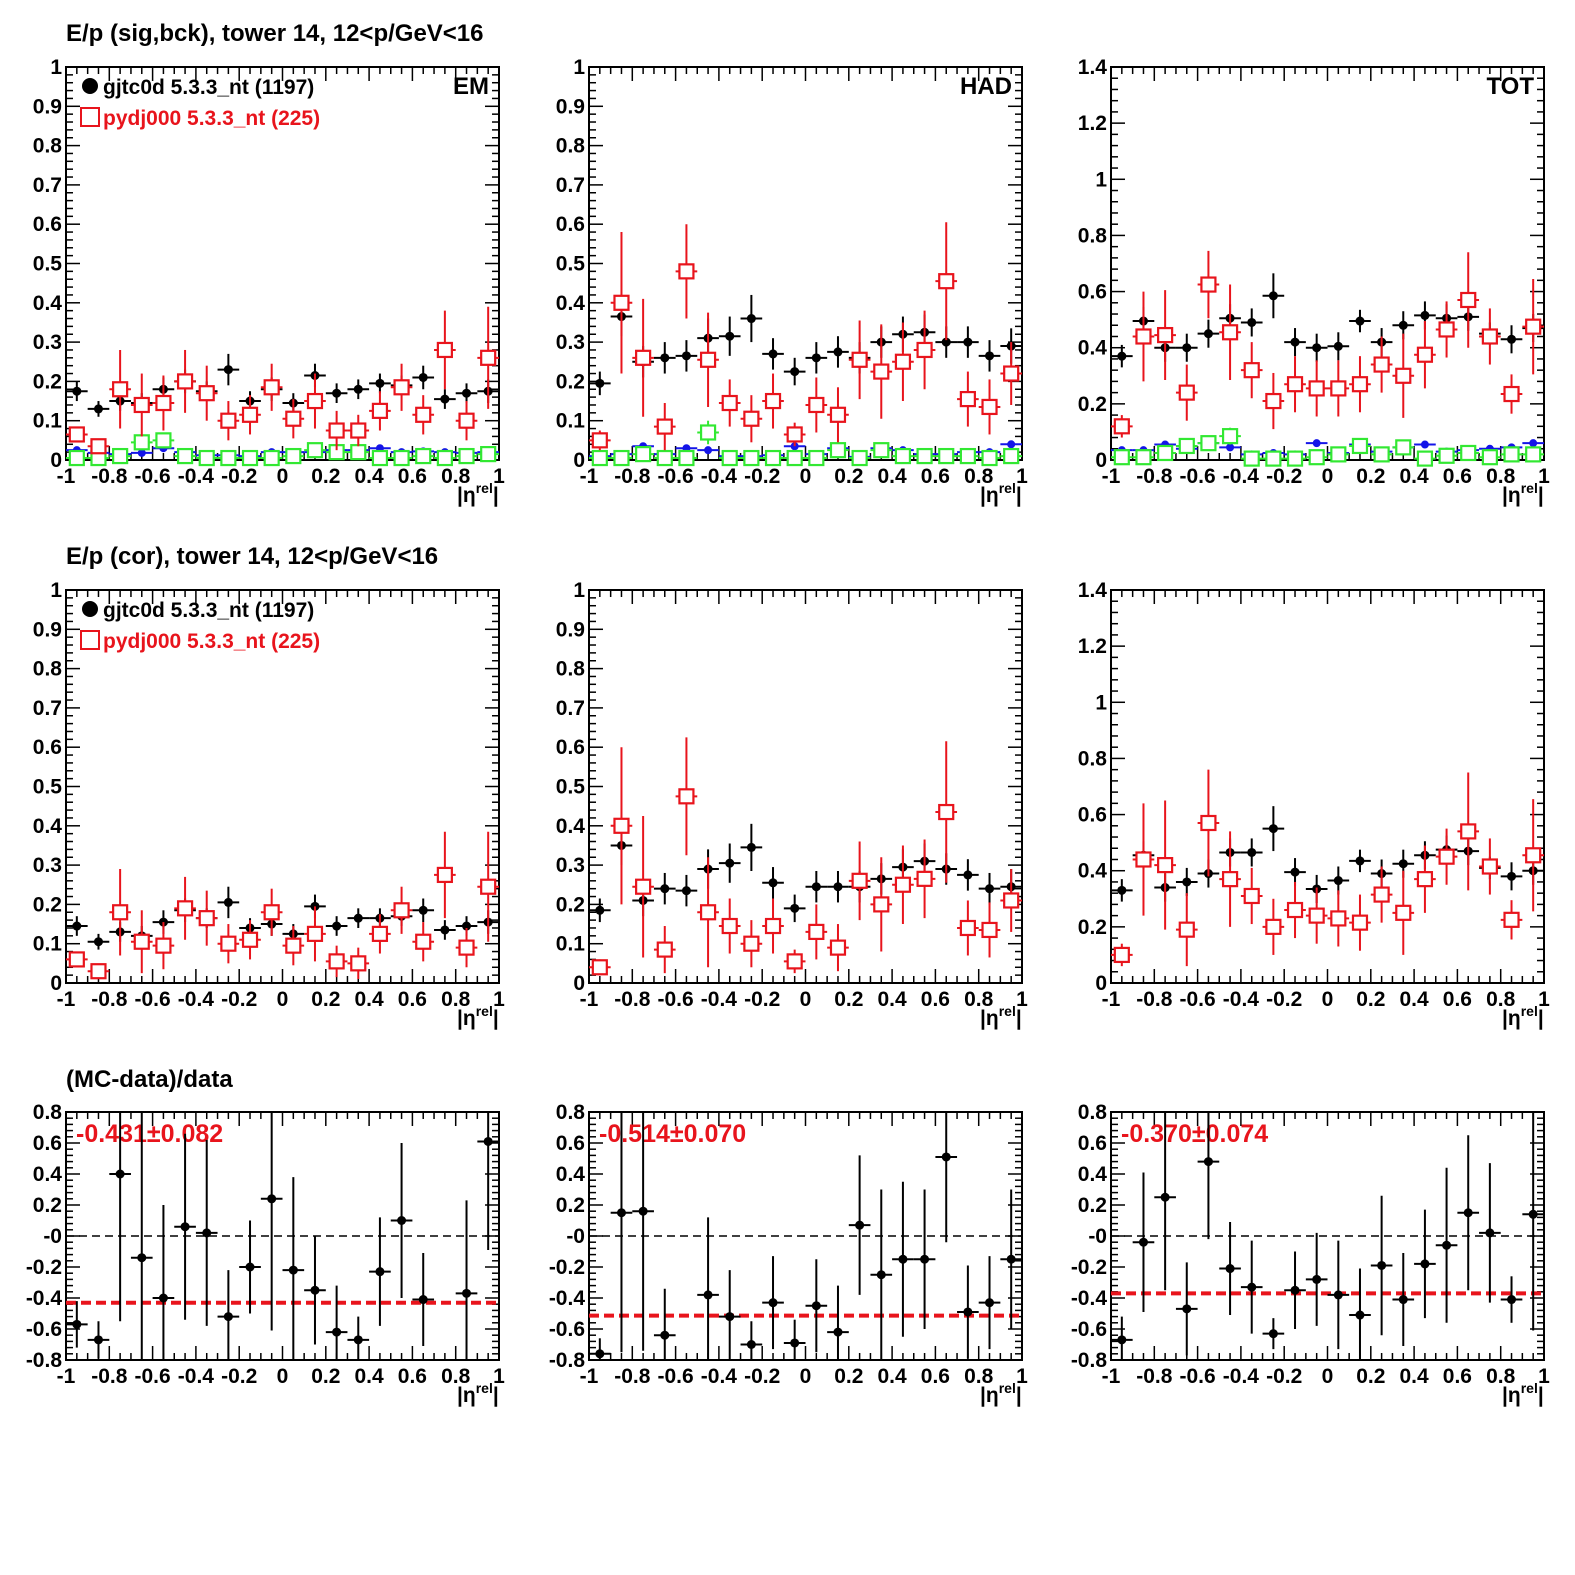 This screenshot has height=1575, width=1575. What do you see at coordinates (1101, 179) in the screenshot?
I see `y-tick-label: 1` at bounding box center [1101, 179].